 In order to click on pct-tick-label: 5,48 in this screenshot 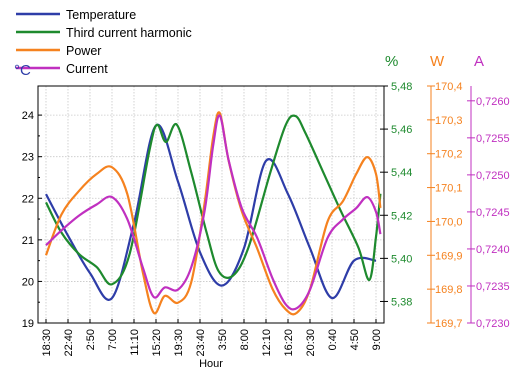, I will do `click(401, 87)`.